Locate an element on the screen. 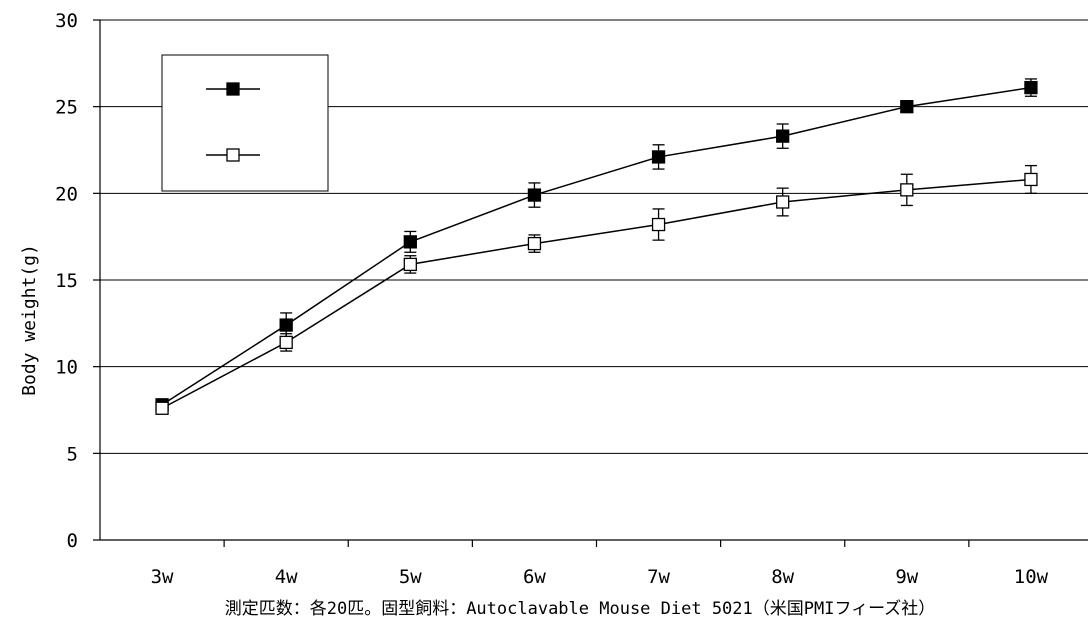 Image resolution: width=1088 pixels, height=624 pixels. x-tick-label-10w: 10w is located at coordinates (1031, 577).